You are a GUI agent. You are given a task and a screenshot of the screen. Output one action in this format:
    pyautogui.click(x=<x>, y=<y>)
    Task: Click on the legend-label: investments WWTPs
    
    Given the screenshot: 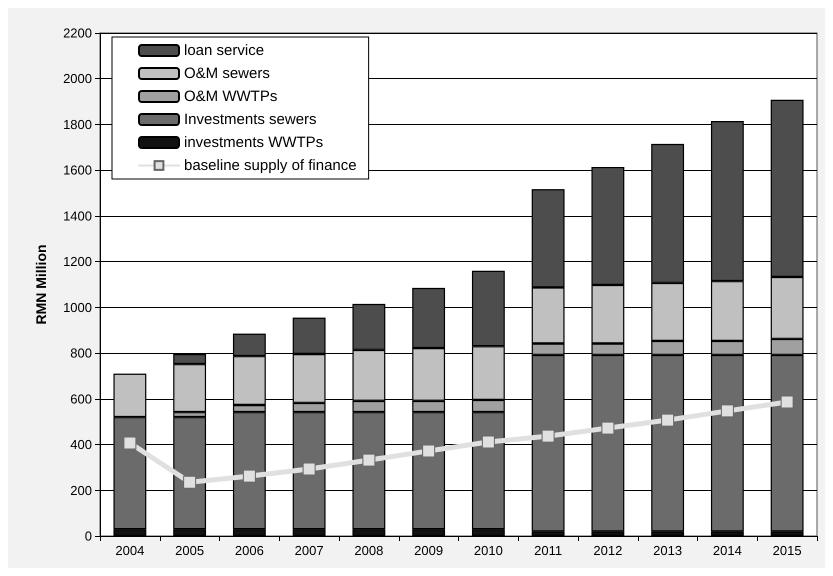 What is the action you would take?
    pyautogui.click(x=254, y=142)
    